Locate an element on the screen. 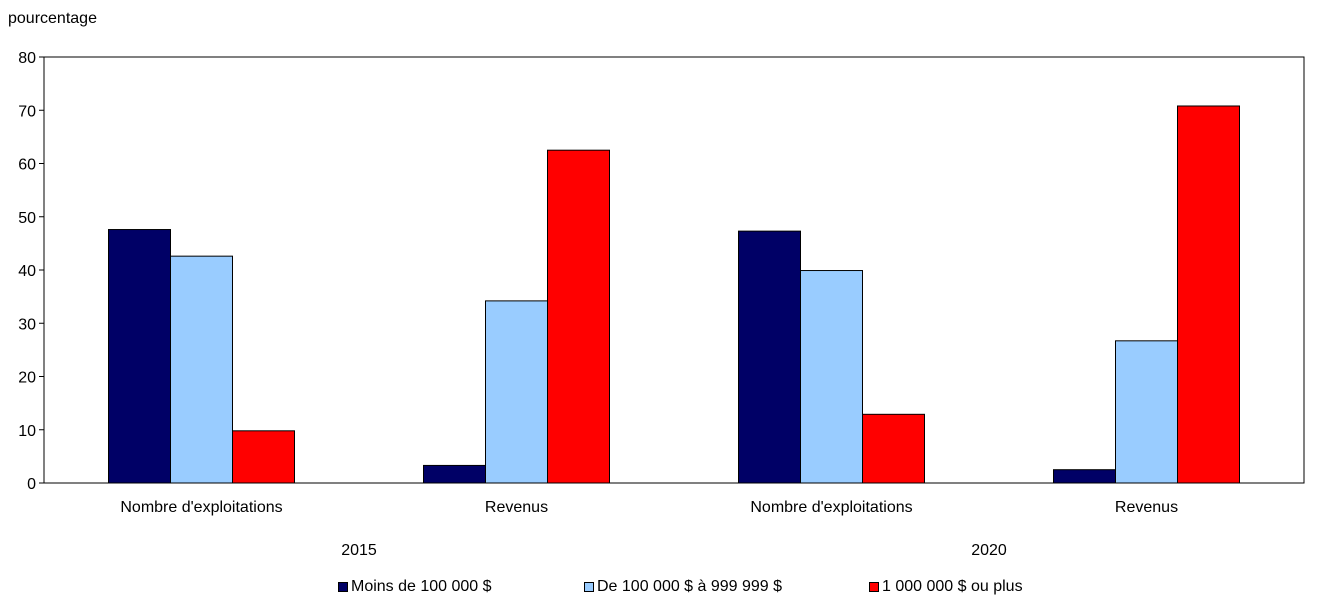  group-label: 2015 is located at coordinates (359, 550).